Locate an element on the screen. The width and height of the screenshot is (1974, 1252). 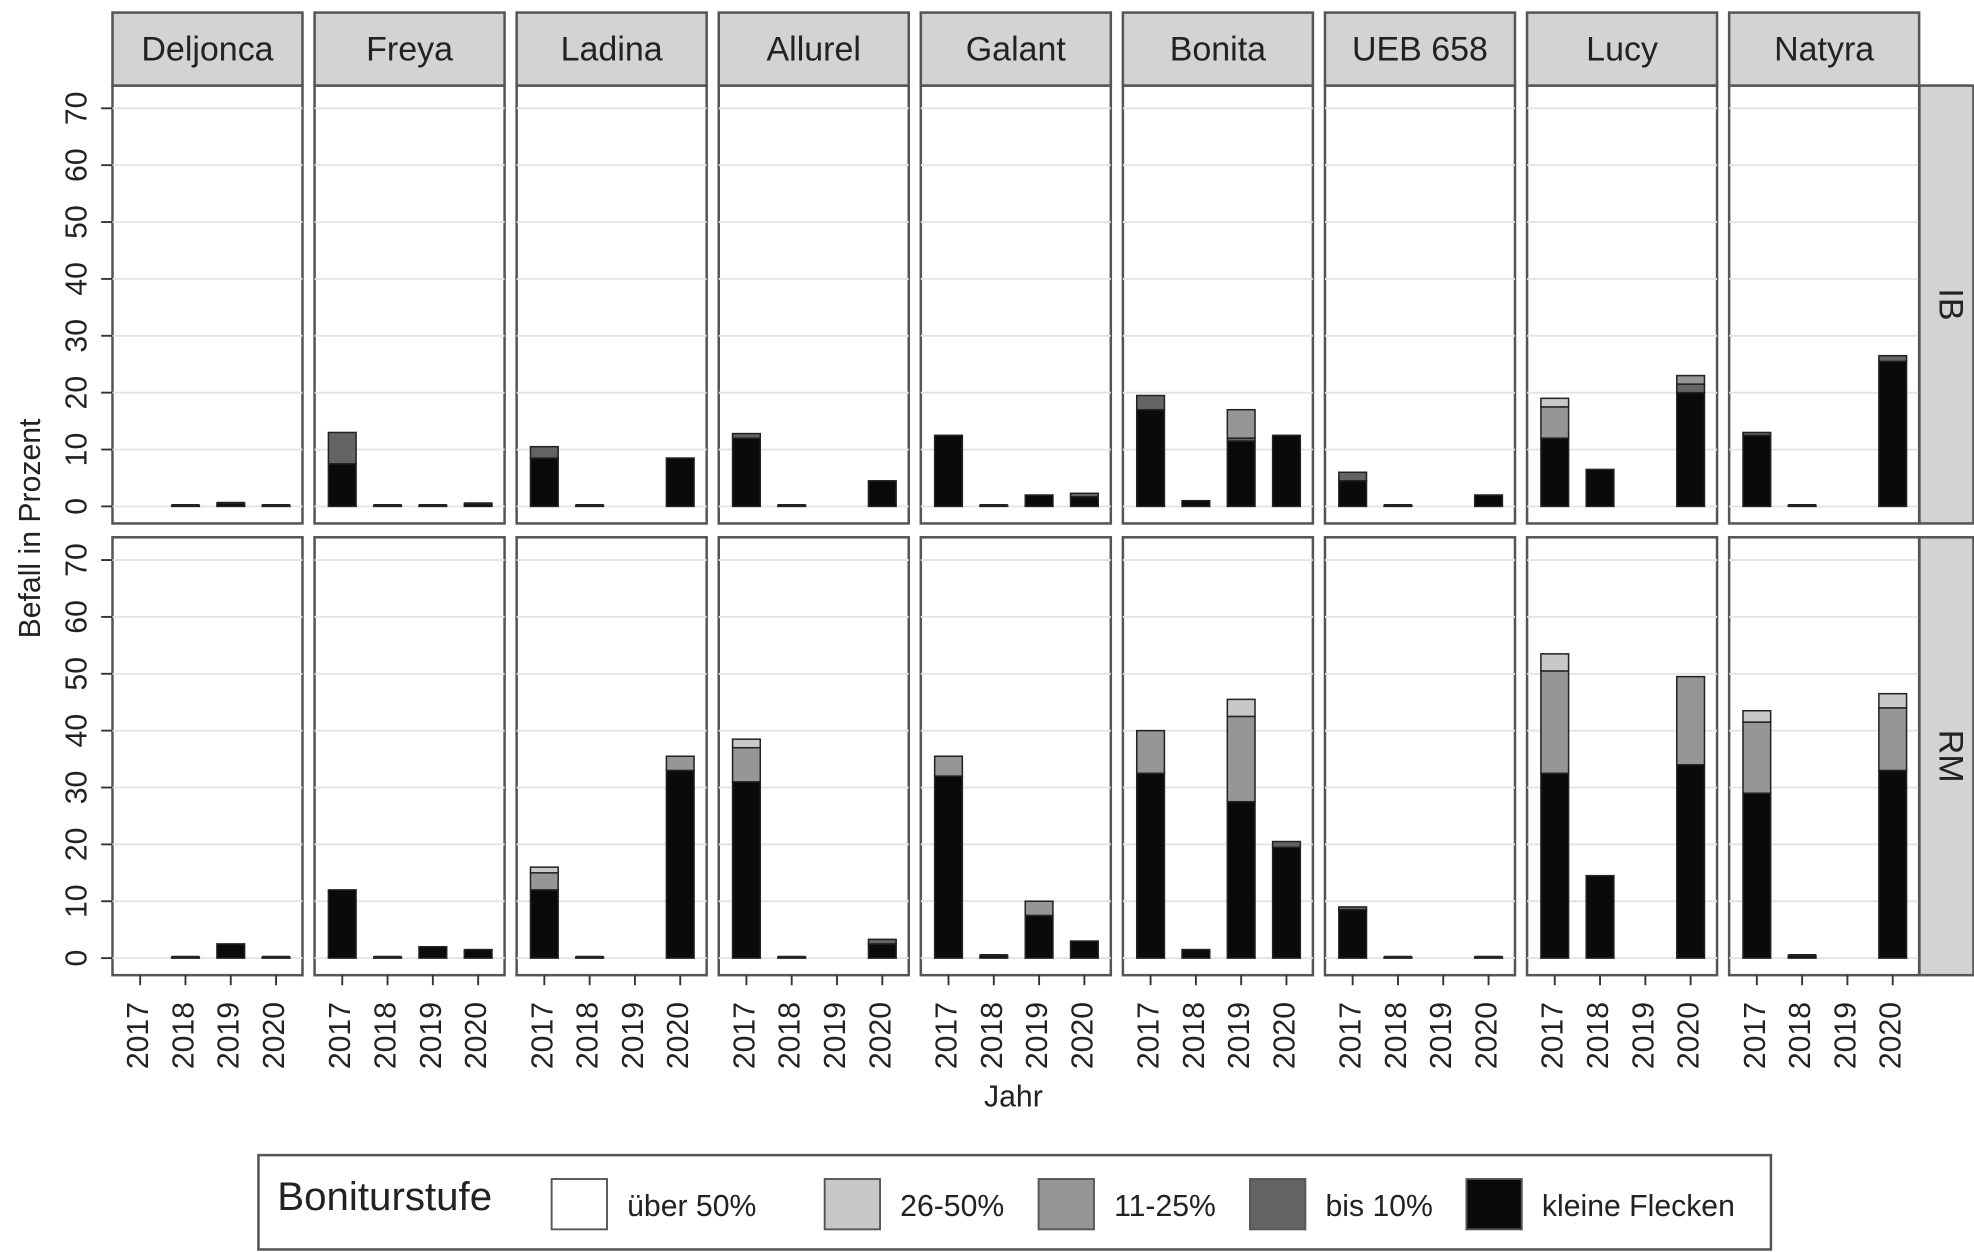
y-tick-label: 10 is located at coordinates (76, 450).